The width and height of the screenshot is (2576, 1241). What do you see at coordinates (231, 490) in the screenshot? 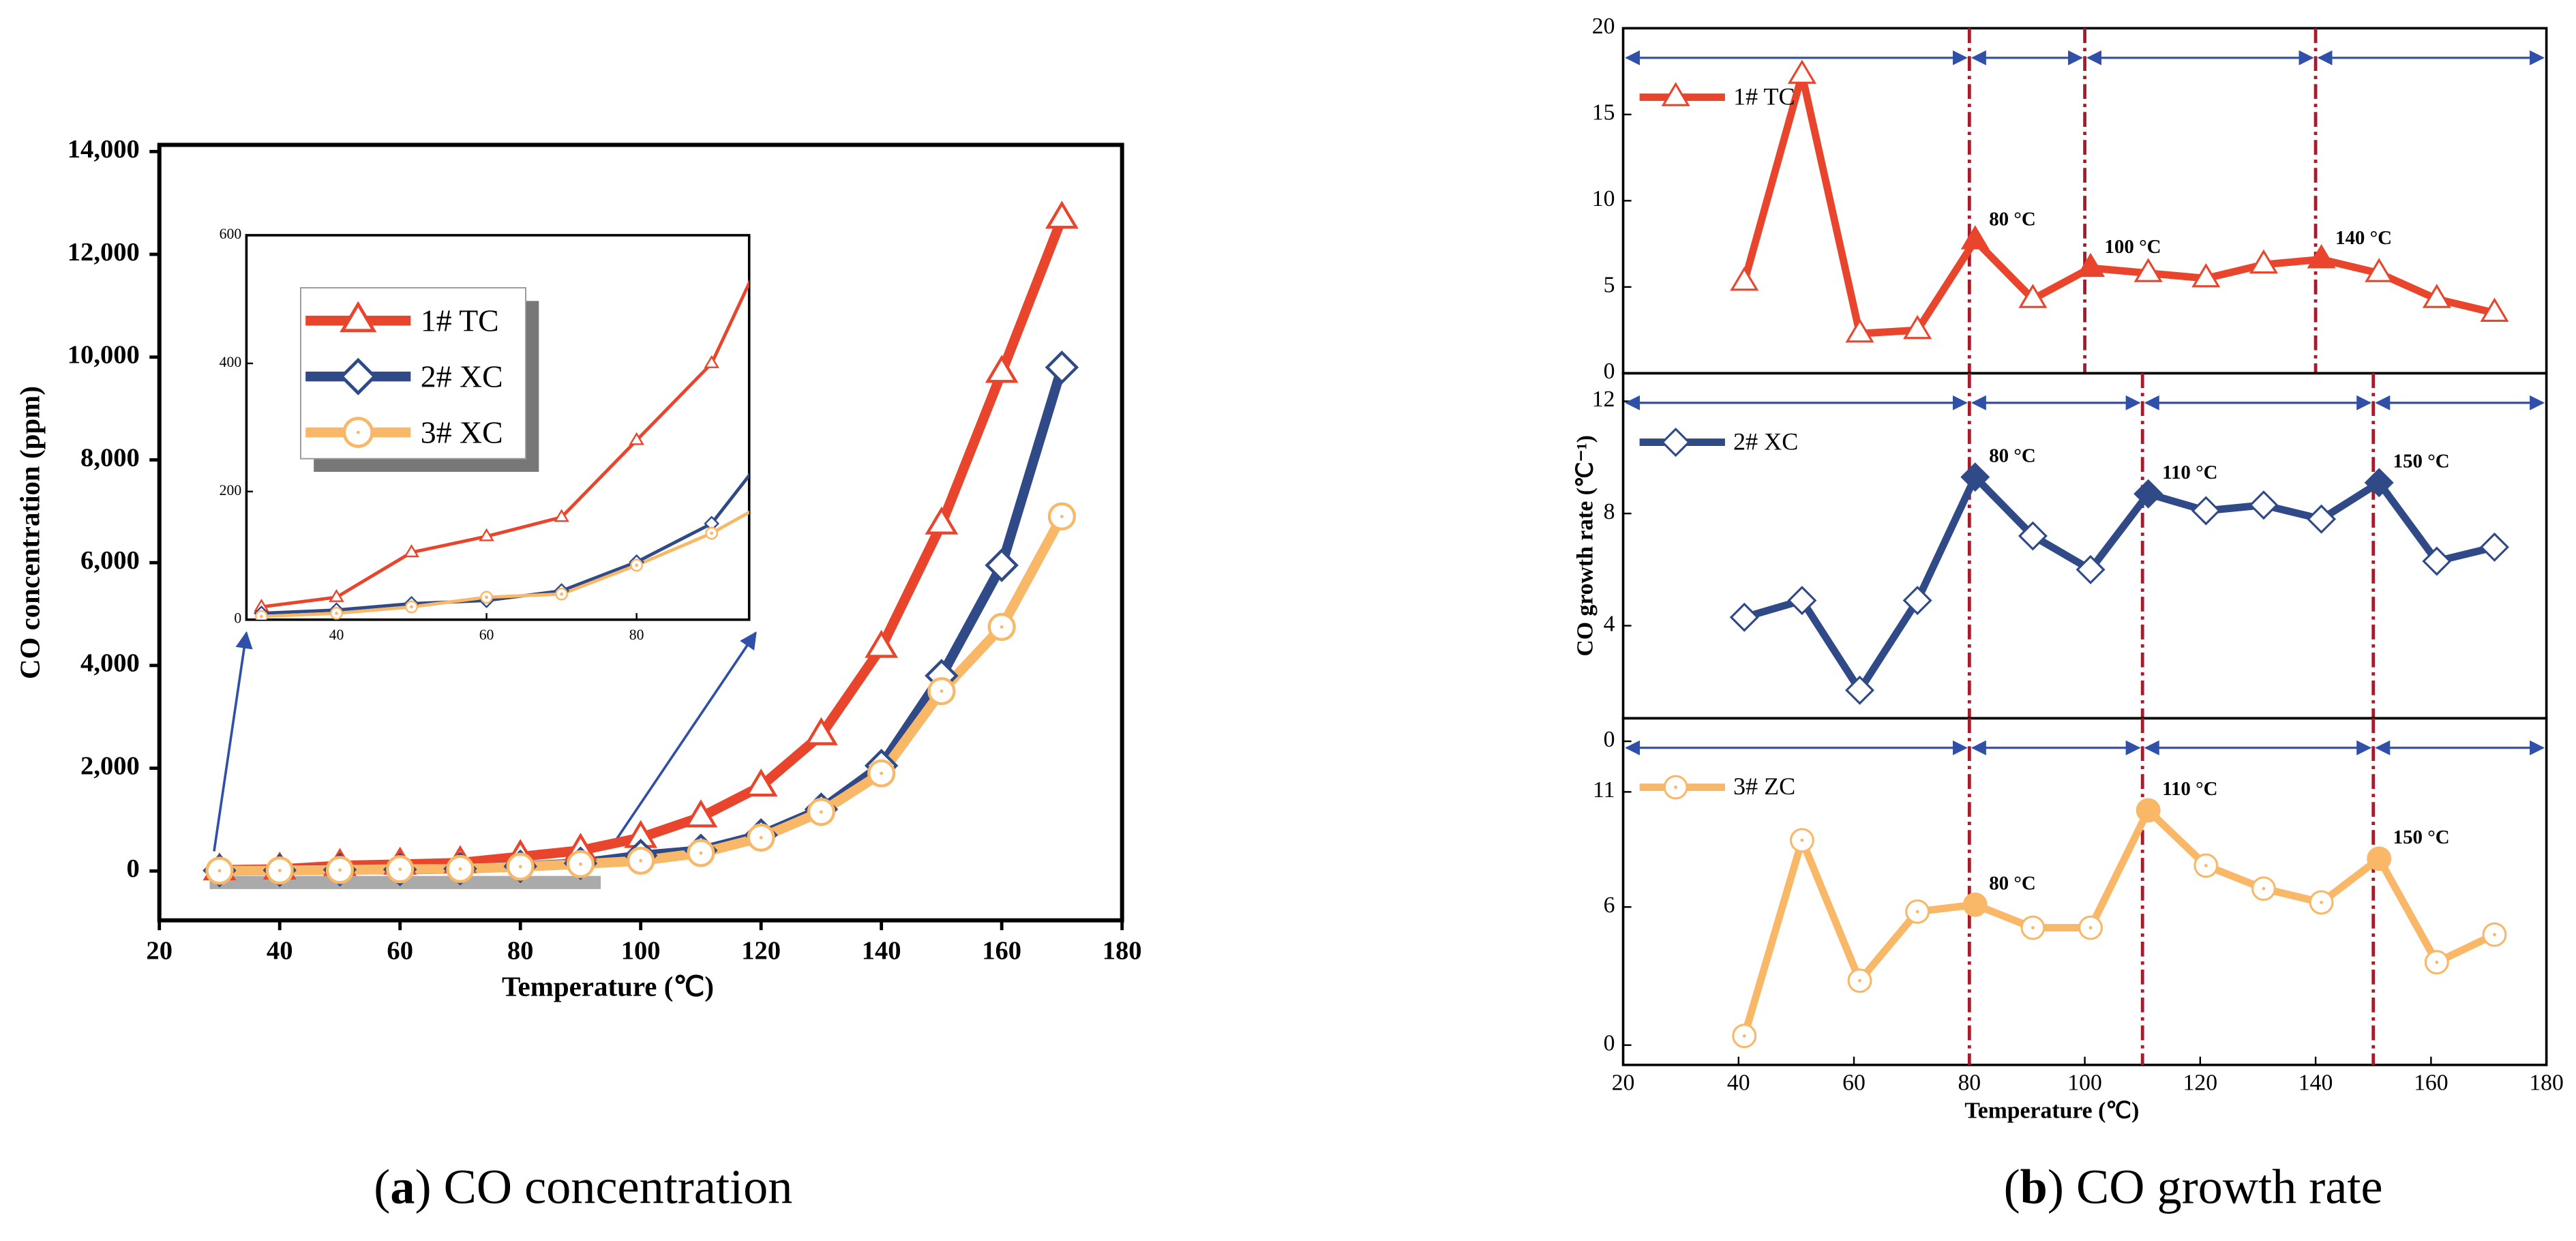
I see `inset-y-tick-label: 200` at bounding box center [231, 490].